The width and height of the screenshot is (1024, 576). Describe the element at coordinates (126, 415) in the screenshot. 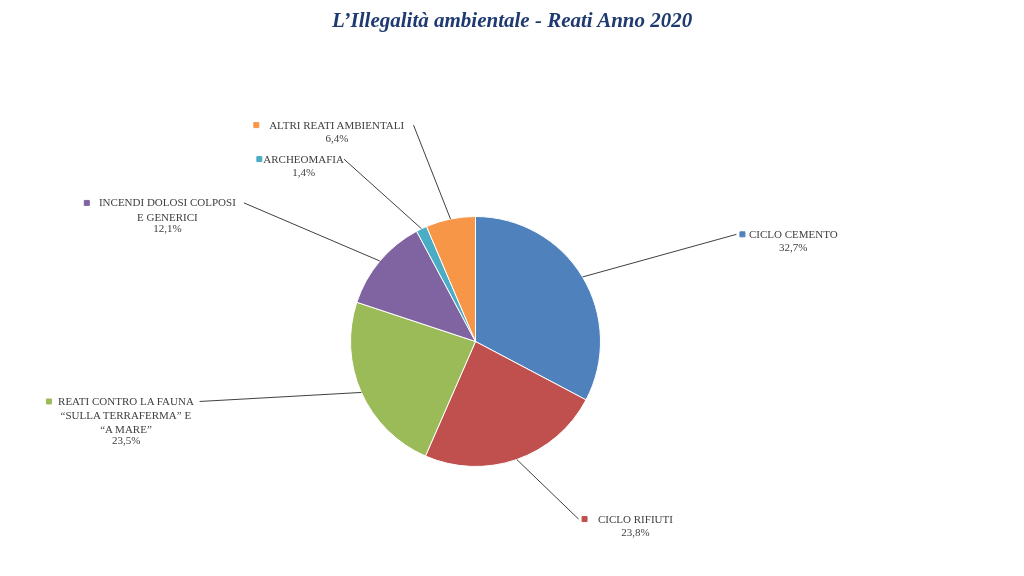

I see `legend-label: REATI CONTRO LA FAUNA “SULLA TERRAFERMA” E “A MARE”` at that location.